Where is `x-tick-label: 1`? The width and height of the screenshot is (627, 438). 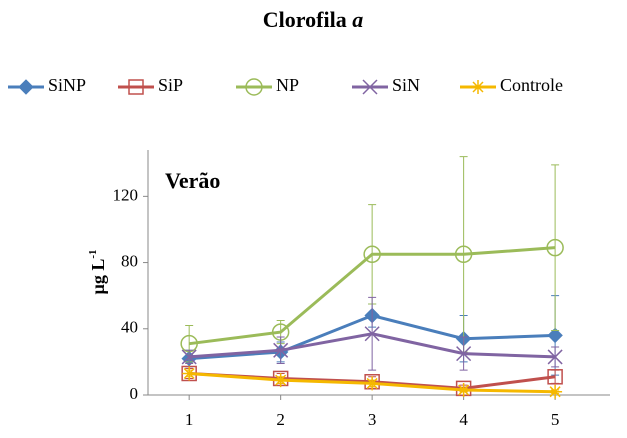
x-tick-label: 1 is located at coordinates (189, 419).